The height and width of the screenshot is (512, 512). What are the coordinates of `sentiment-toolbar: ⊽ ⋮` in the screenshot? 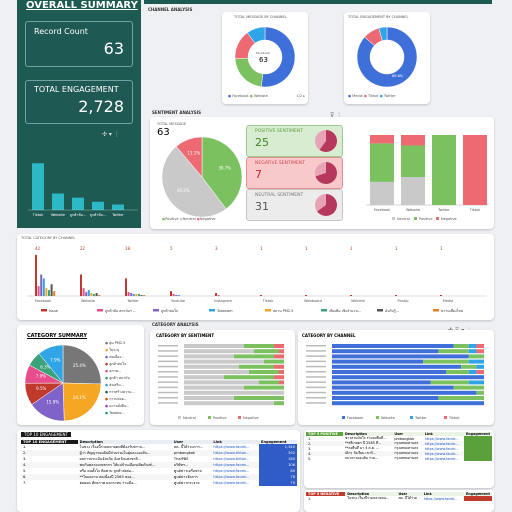 It's located at (336, 115).